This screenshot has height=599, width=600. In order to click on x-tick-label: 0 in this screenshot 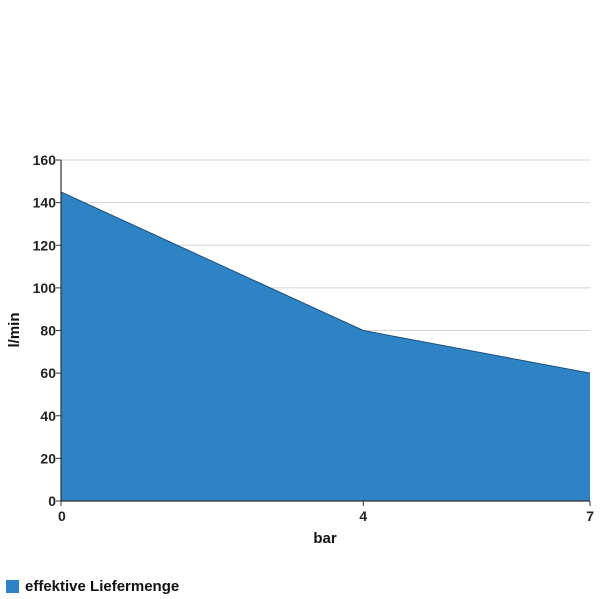, I will do `click(62, 516)`.